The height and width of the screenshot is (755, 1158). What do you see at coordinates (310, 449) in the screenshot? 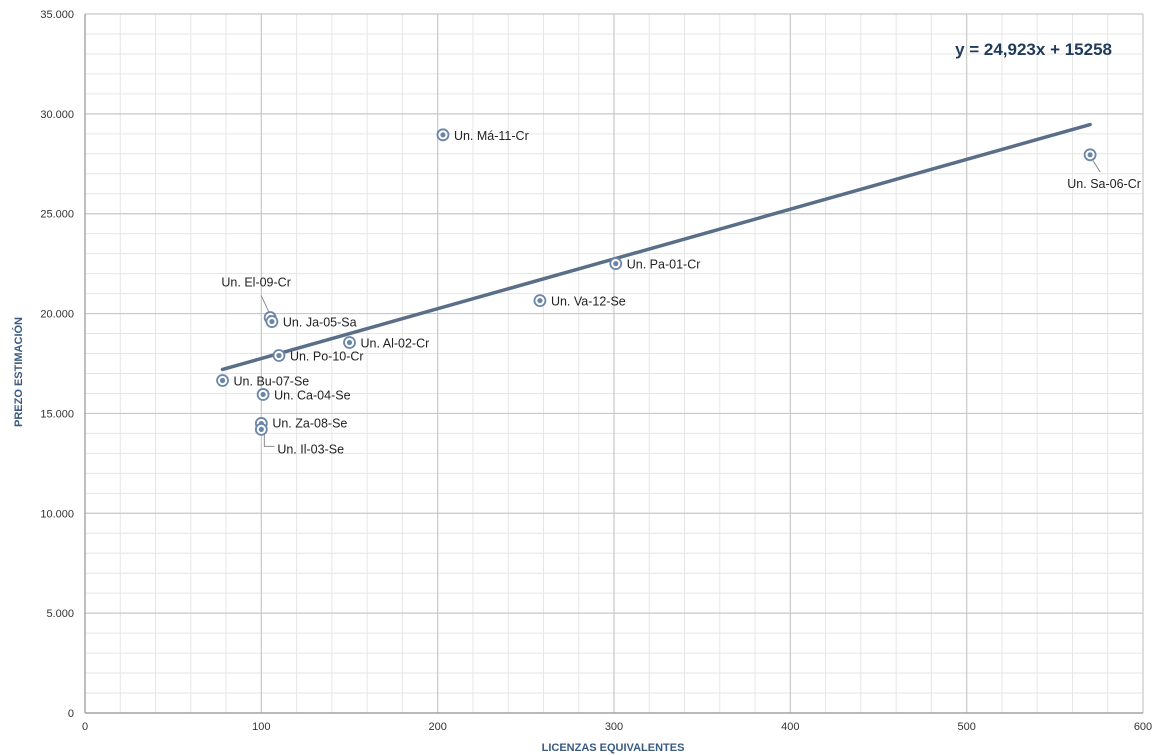
I see `data-label: Un. Il-03-Se` at bounding box center [310, 449].